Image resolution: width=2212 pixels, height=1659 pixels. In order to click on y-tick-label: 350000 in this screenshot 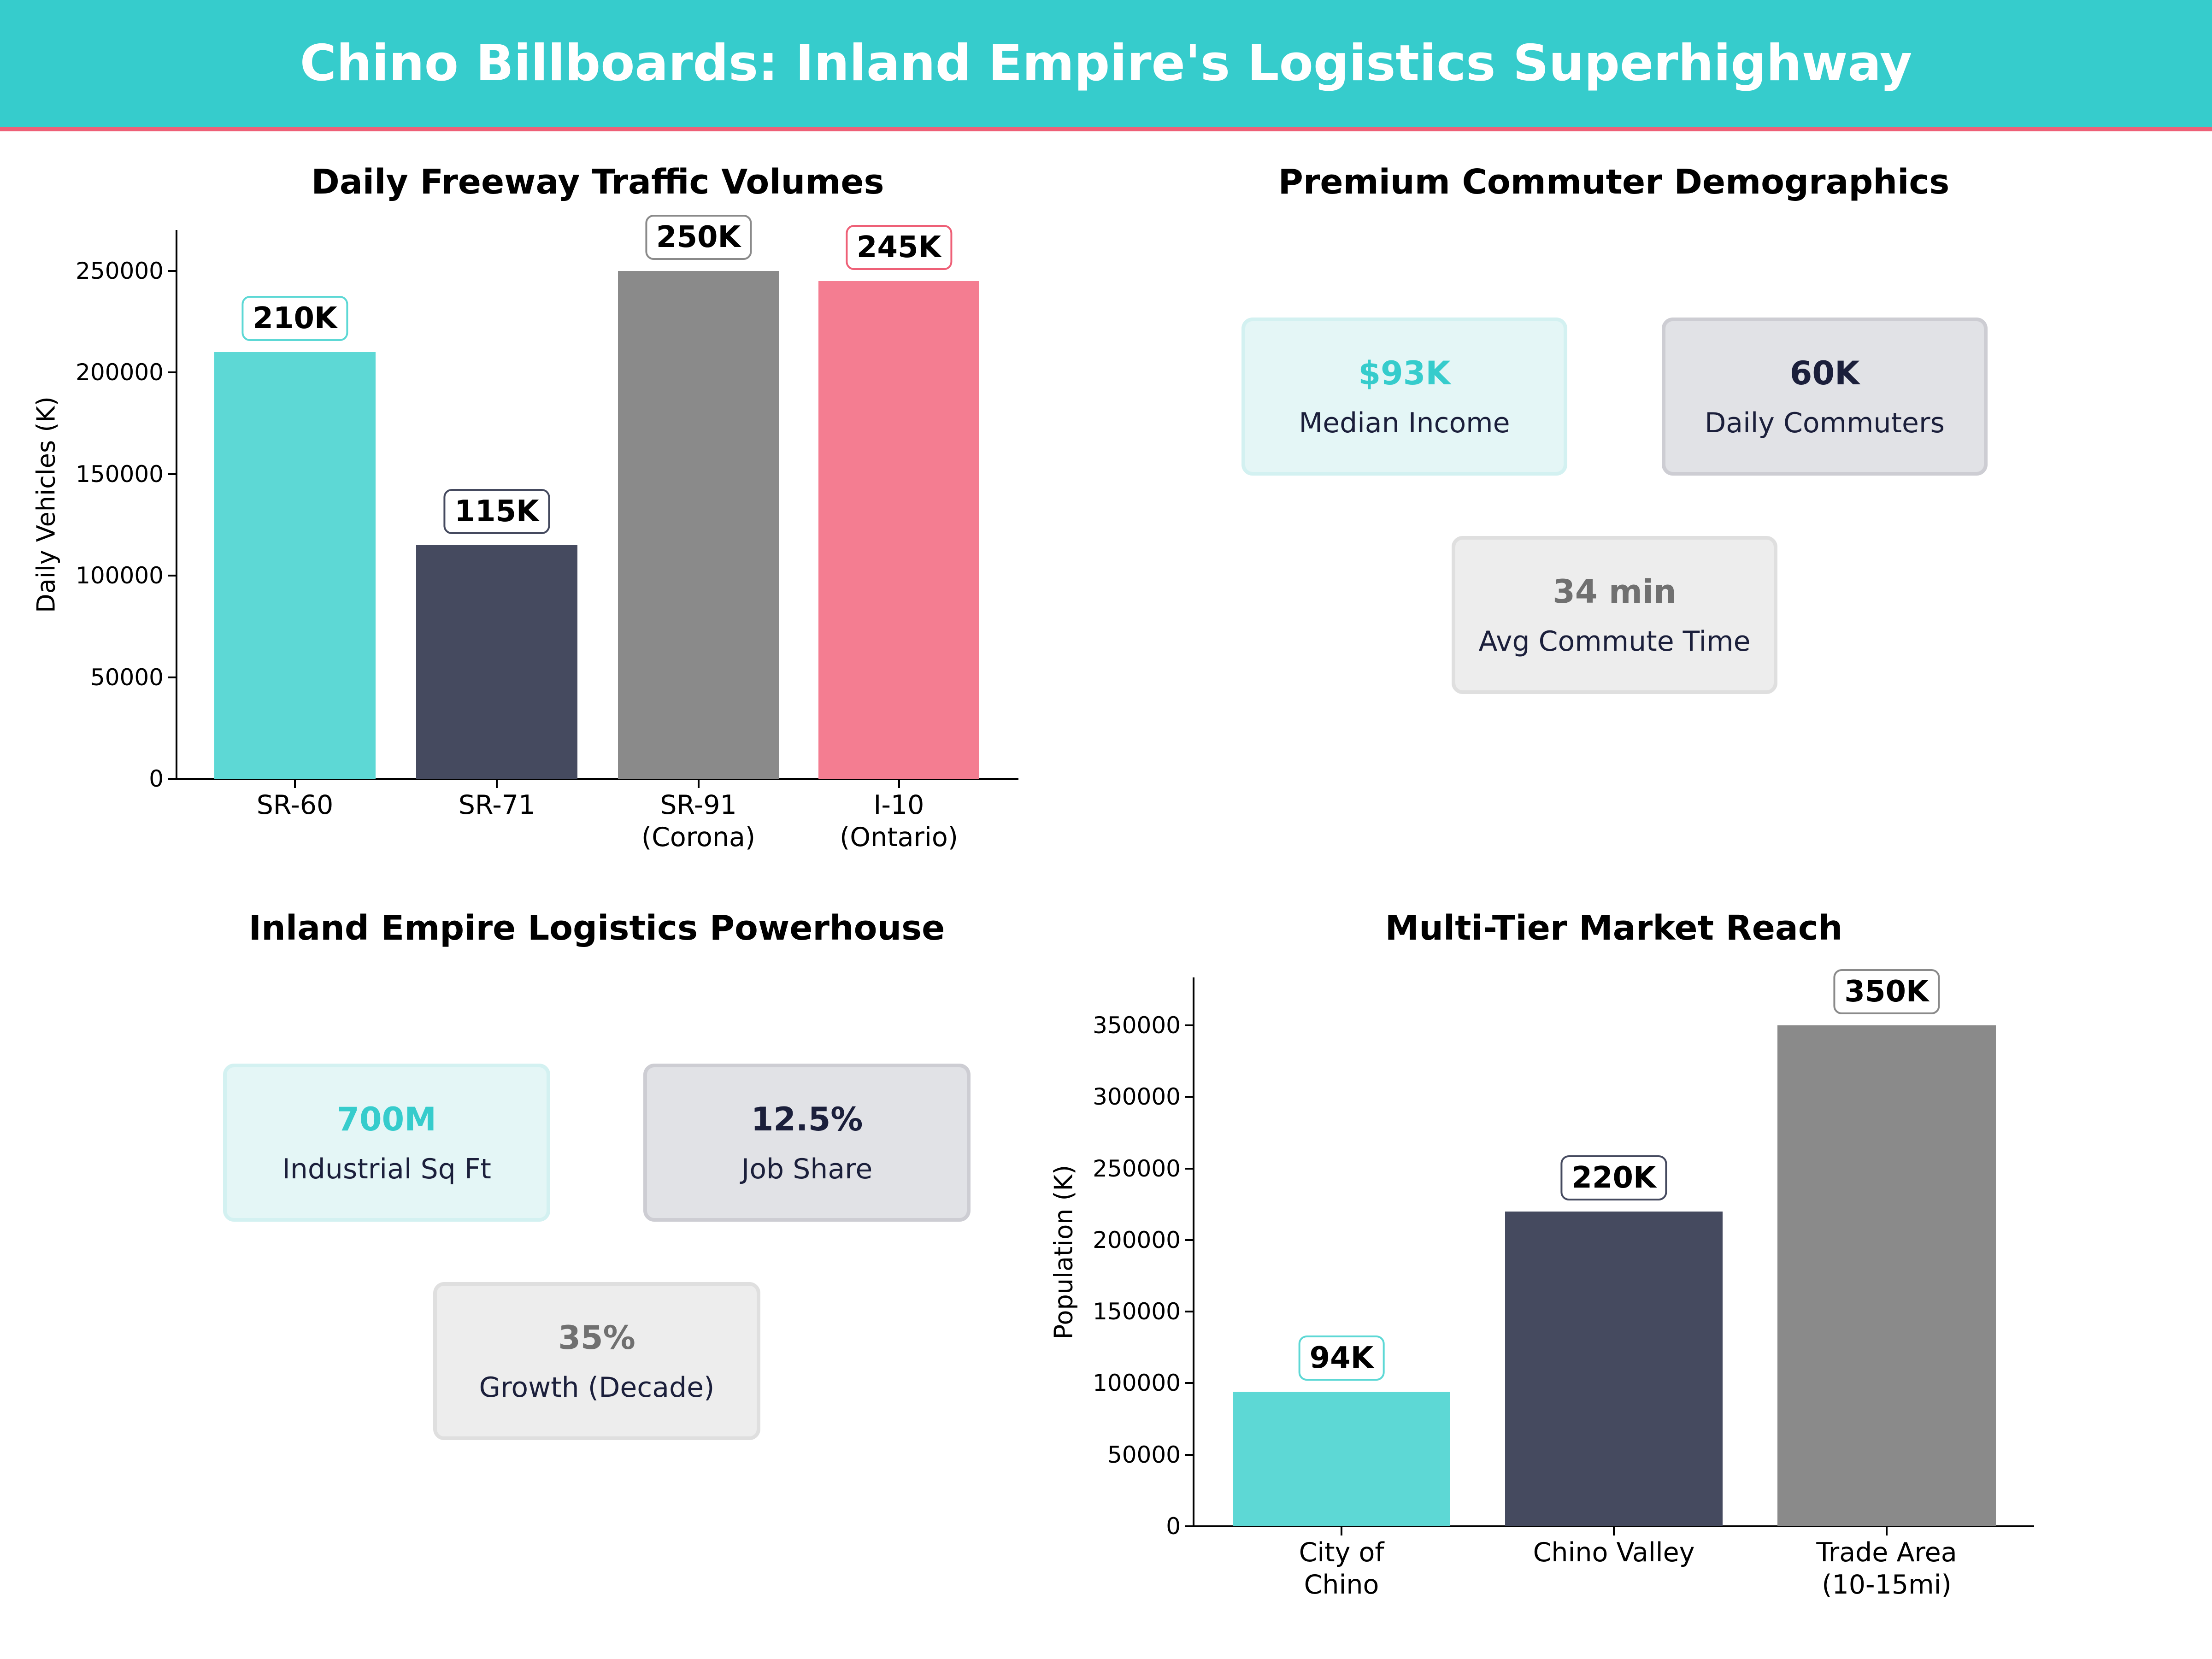, I will do `click(1137, 1025)`.